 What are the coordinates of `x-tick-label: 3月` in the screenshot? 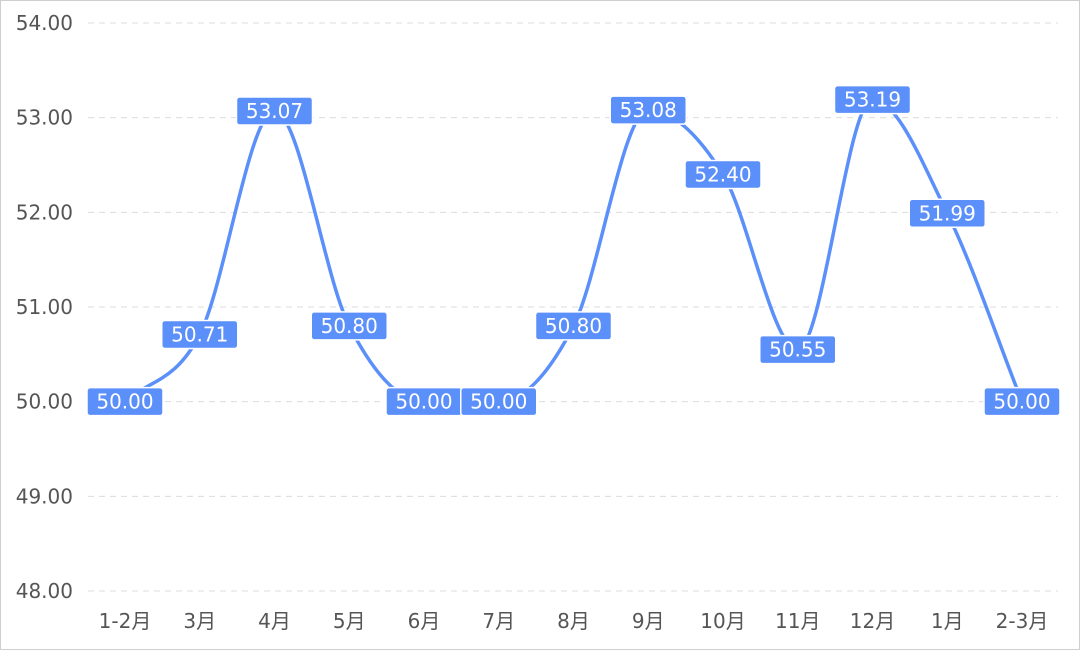 It's located at (199, 621).